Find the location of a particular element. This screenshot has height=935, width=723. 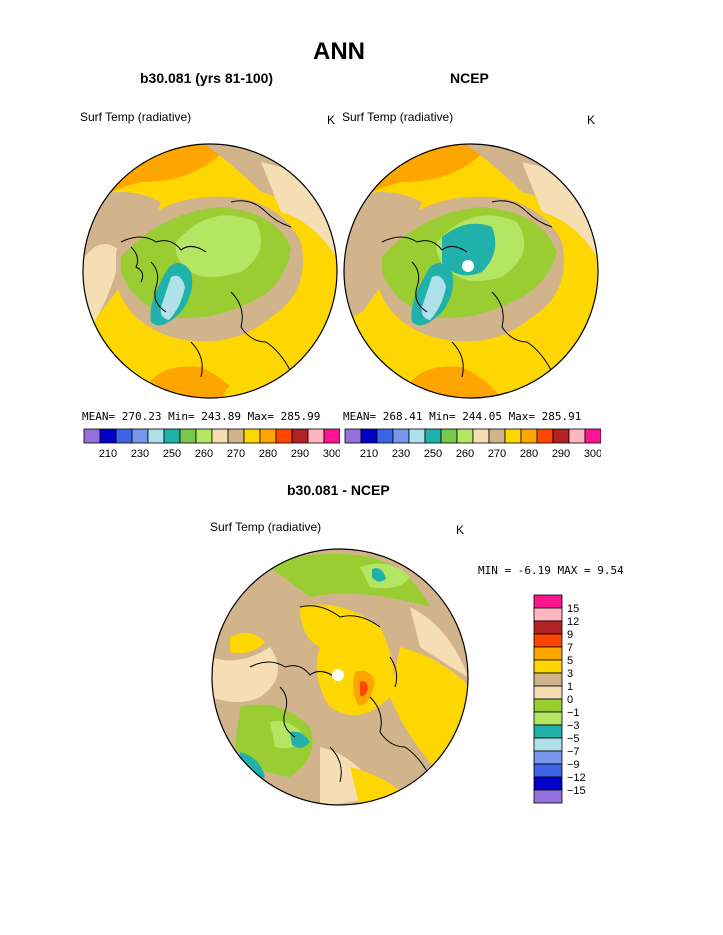

panel-model-stats: MEAN= 270.23 Min= 243.89 Max= 285.99 is located at coordinates (201, 416).